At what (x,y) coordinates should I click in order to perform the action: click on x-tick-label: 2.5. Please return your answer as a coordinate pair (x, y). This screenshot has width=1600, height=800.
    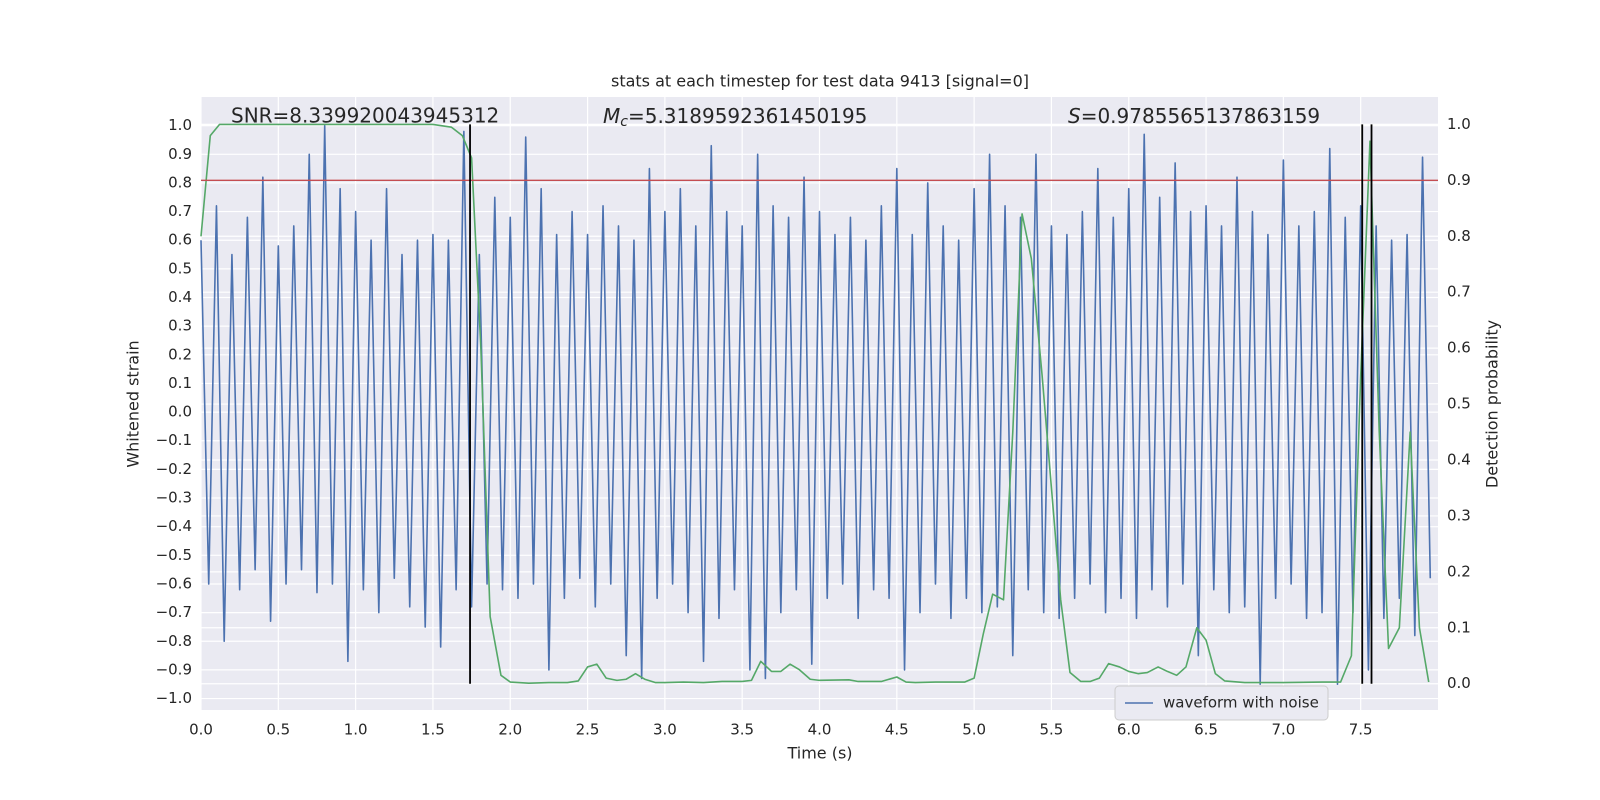
    Looking at the image, I should click on (588, 730).